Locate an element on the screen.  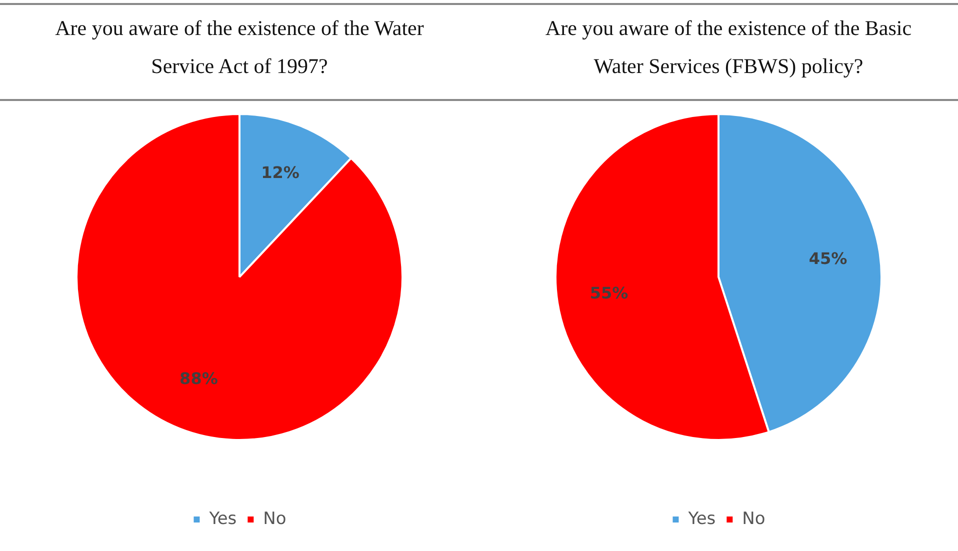
data-label: 55% is located at coordinates (609, 292).